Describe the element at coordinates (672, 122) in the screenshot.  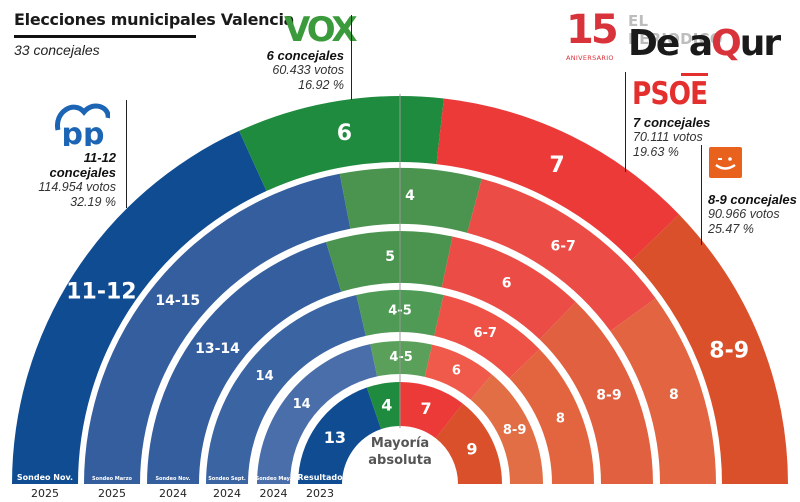
I see `psoe-seats: 7 concejales` at that location.